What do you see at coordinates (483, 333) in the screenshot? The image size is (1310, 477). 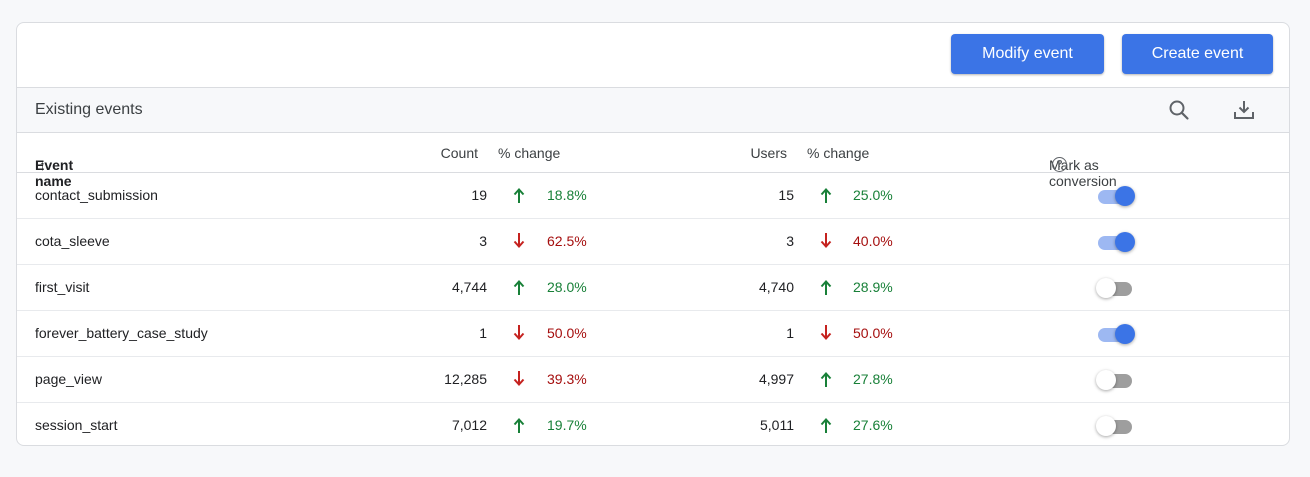 I see `event-count: 1` at bounding box center [483, 333].